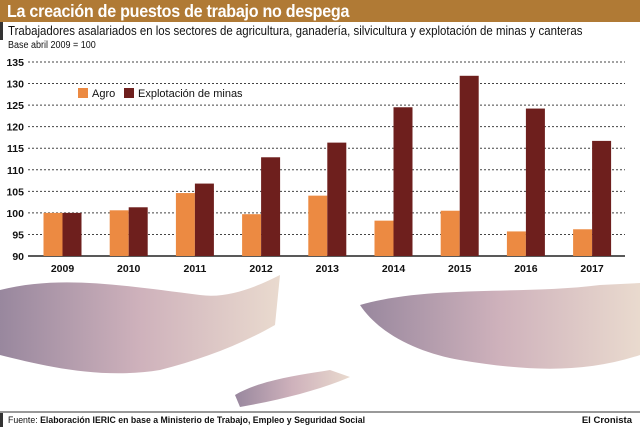 The image size is (640, 427). I want to click on bar-minas-2013, so click(337, 199).